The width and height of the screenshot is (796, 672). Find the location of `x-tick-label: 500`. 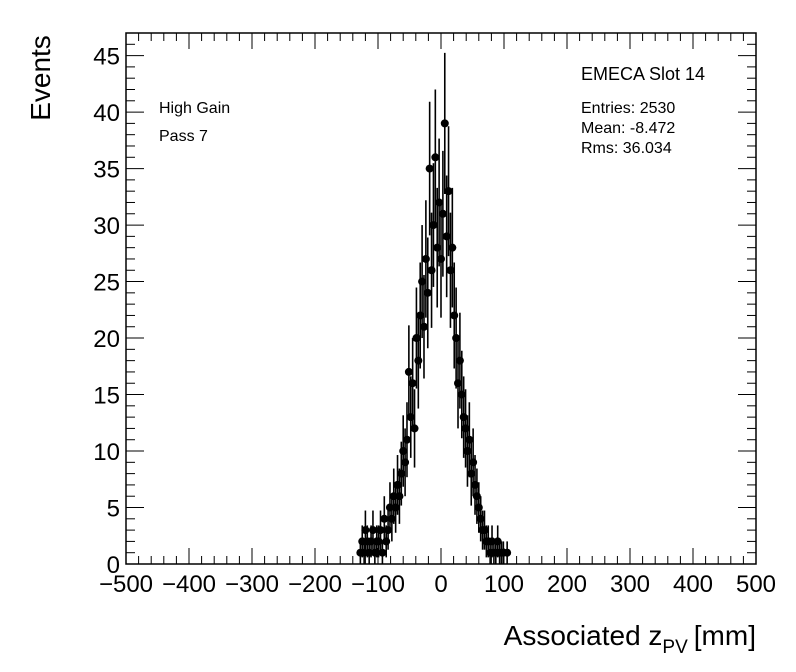

x-tick-label: 500 is located at coordinates (756, 584).